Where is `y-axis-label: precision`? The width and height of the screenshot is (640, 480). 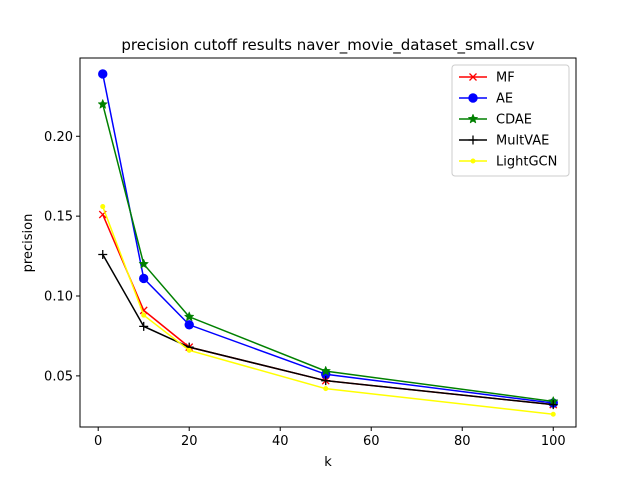
y-axis-label: precision is located at coordinates (28, 243).